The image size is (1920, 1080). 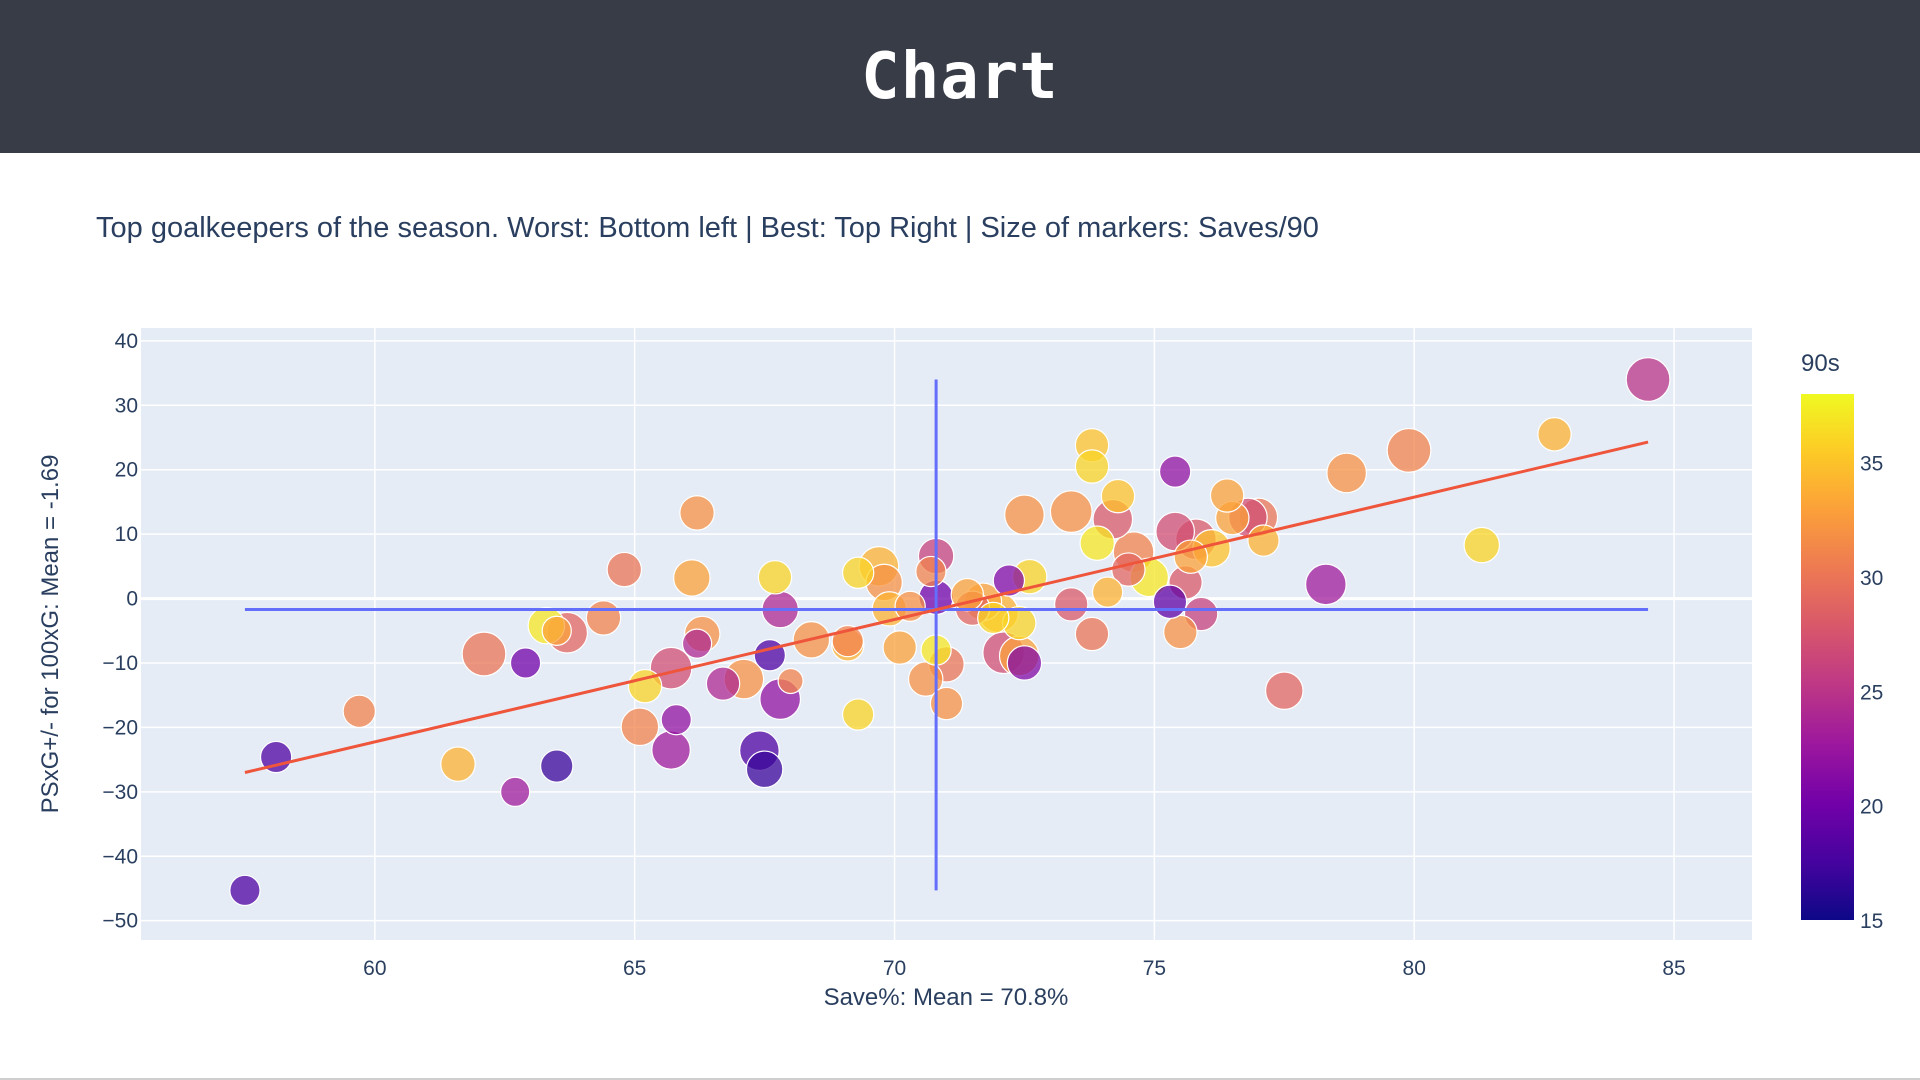 What do you see at coordinates (1414, 968) in the screenshot?
I see `x-tick-label: 80` at bounding box center [1414, 968].